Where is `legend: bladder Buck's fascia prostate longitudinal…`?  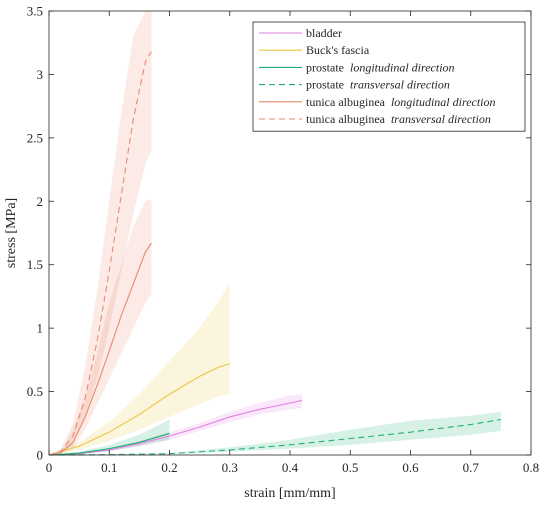
legend: bladder Buck's fascia prostate longitudinal… is located at coordinates (389, 76).